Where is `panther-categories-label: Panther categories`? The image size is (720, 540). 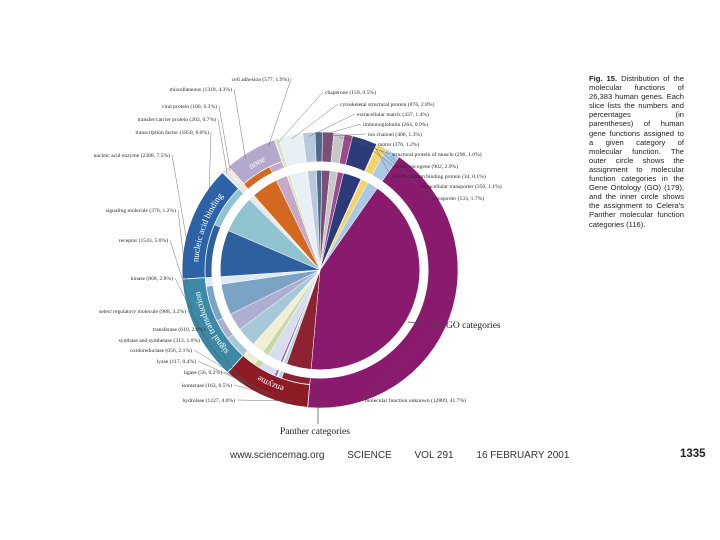
panther-categories-label: Panther categories is located at coordinates (315, 432).